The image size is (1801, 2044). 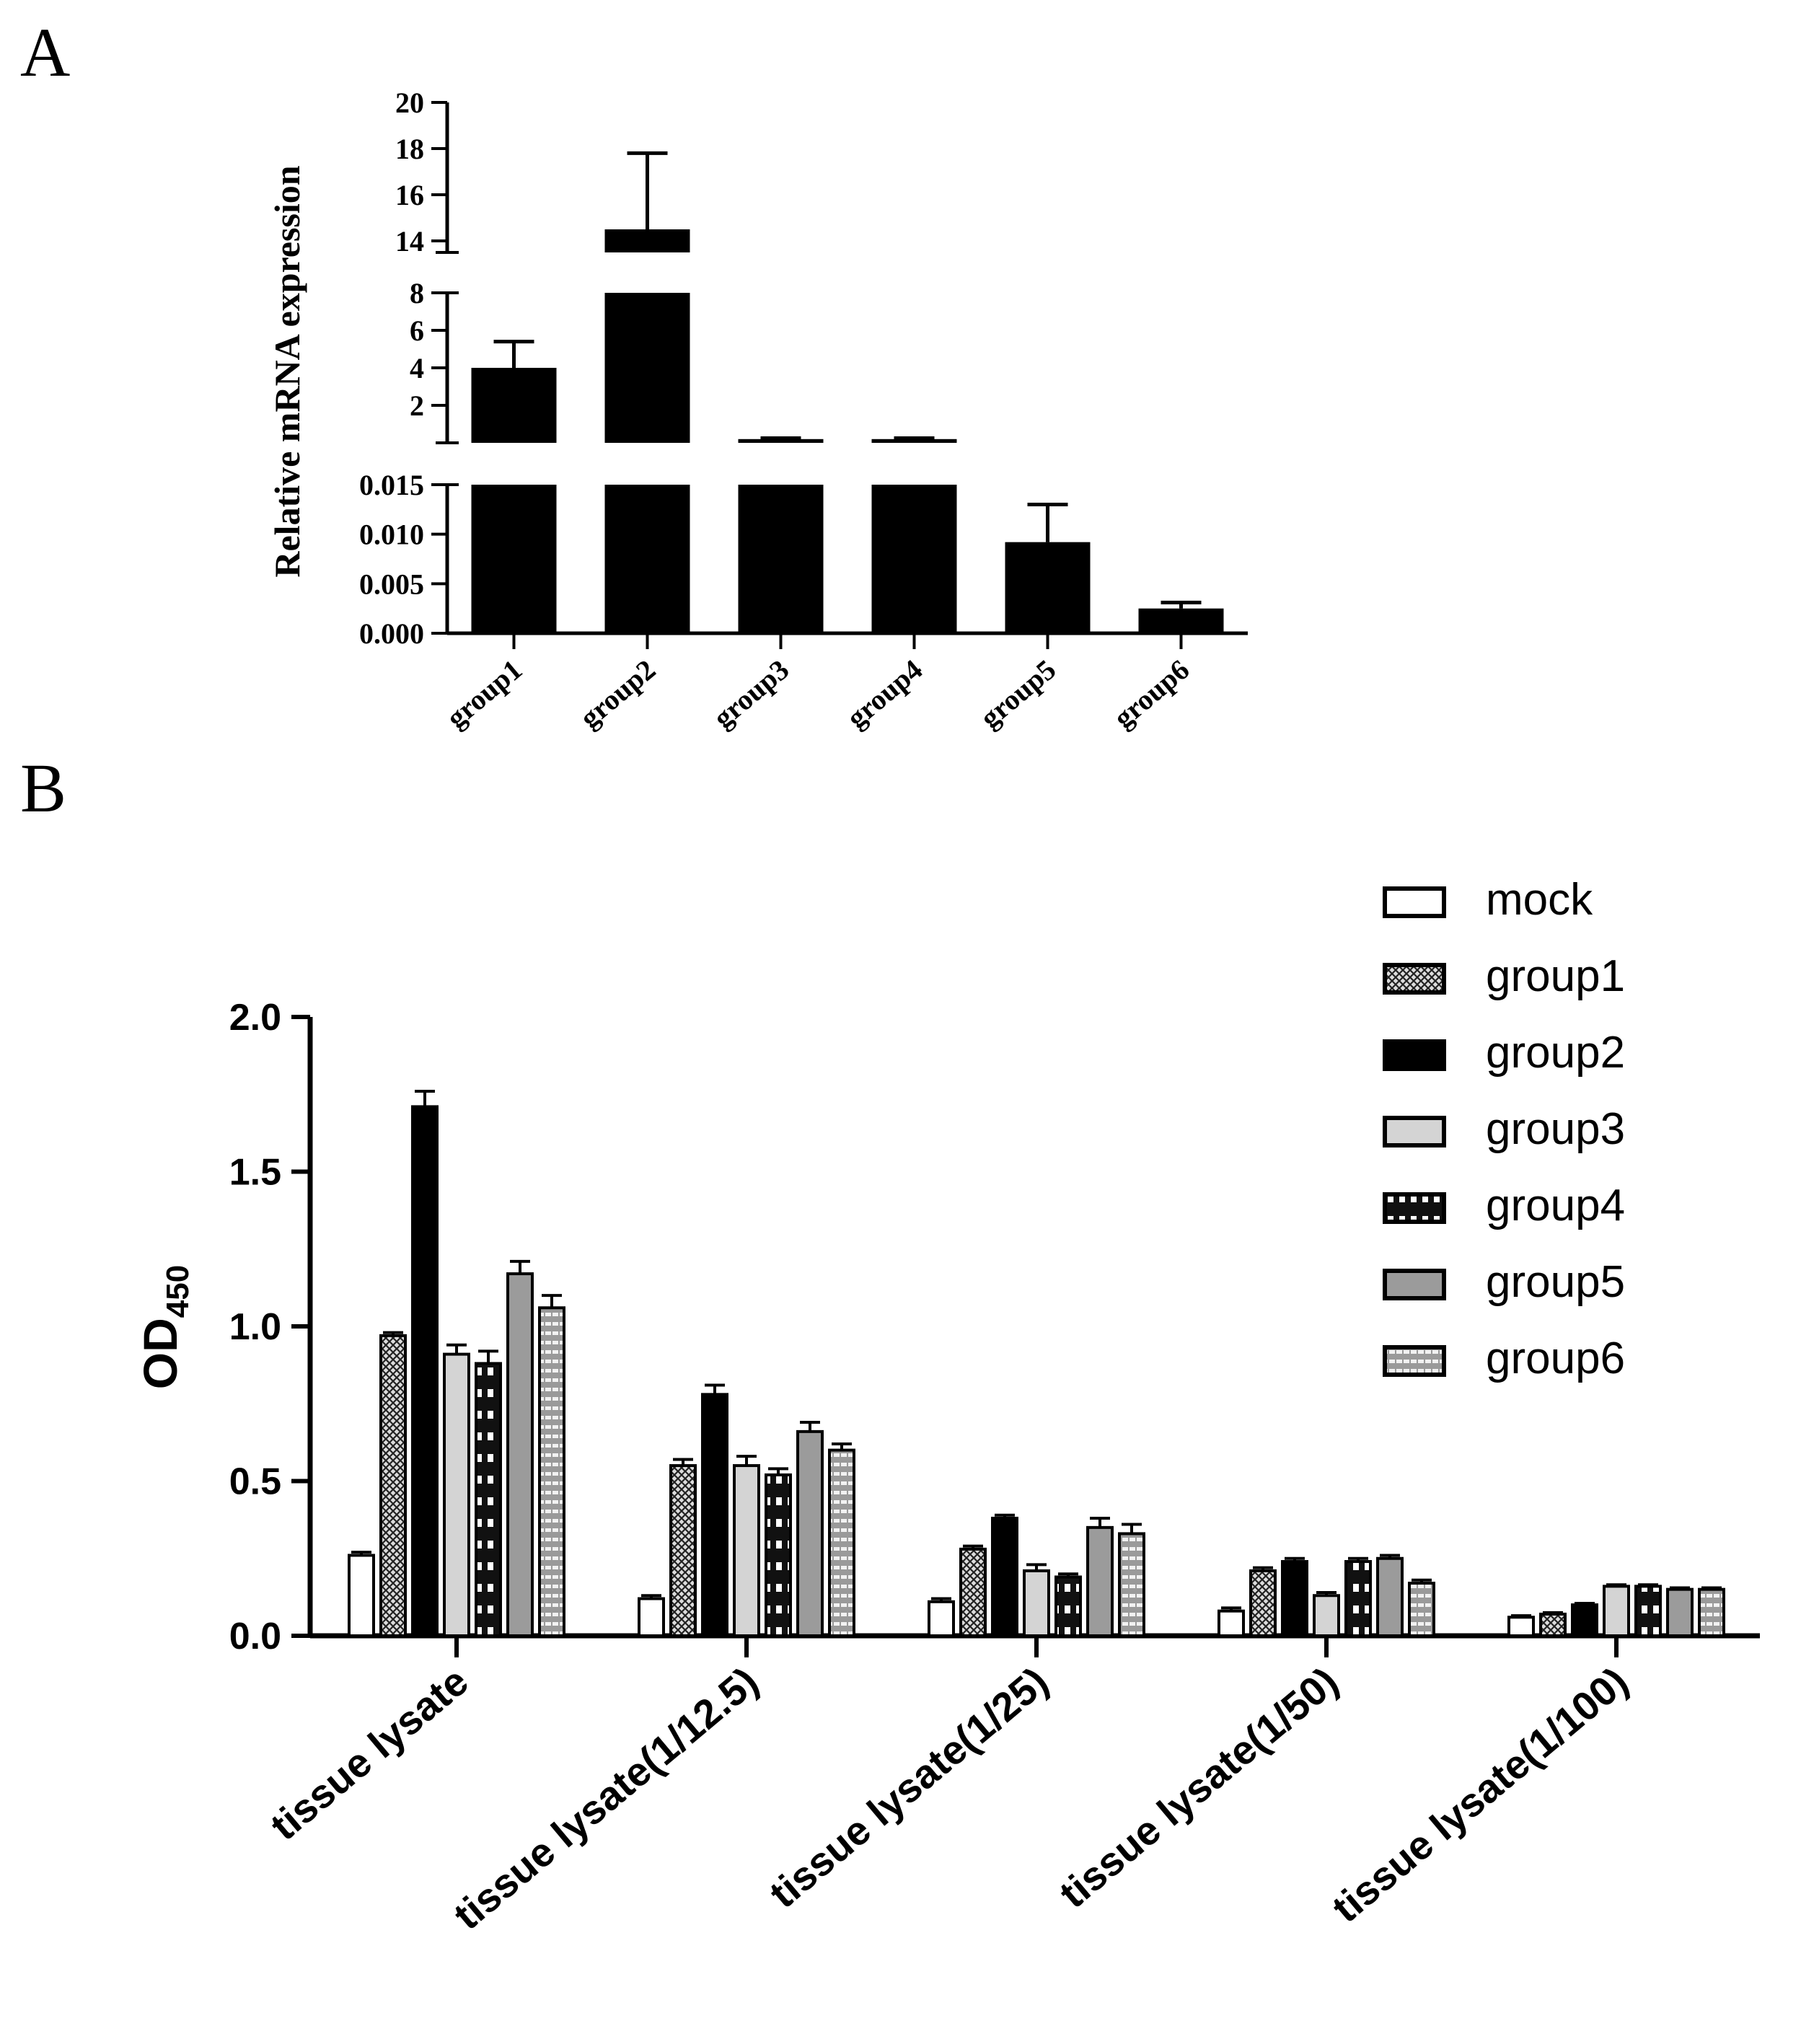 What do you see at coordinates (1199, 1787) in the screenshot?
I see `chart-b-x-tick-label: tissue lysate(1/50)` at bounding box center [1199, 1787].